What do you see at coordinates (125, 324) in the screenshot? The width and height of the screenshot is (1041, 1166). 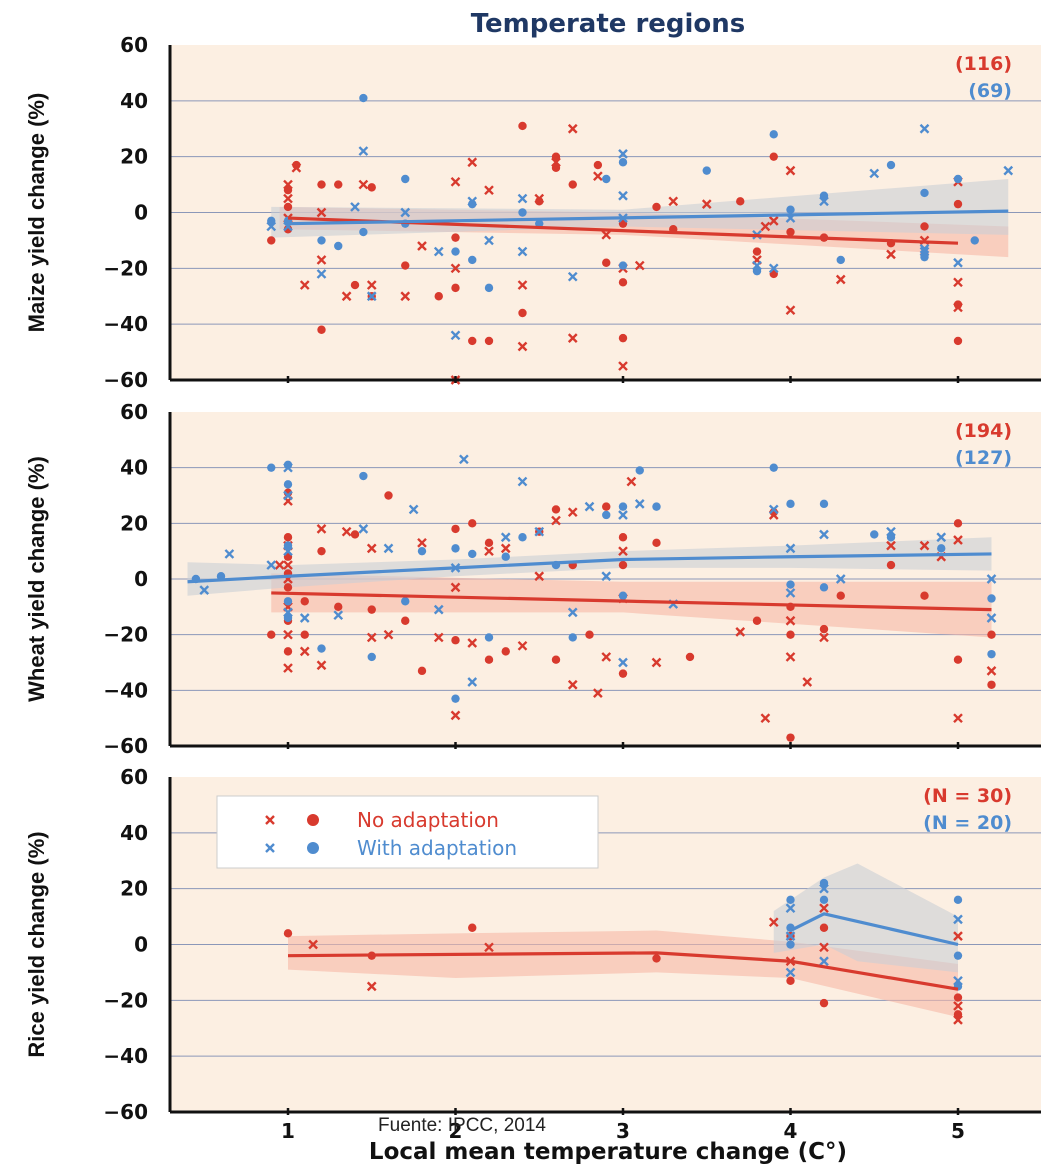 I see `y-tick-label: −40` at bounding box center [125, 324].